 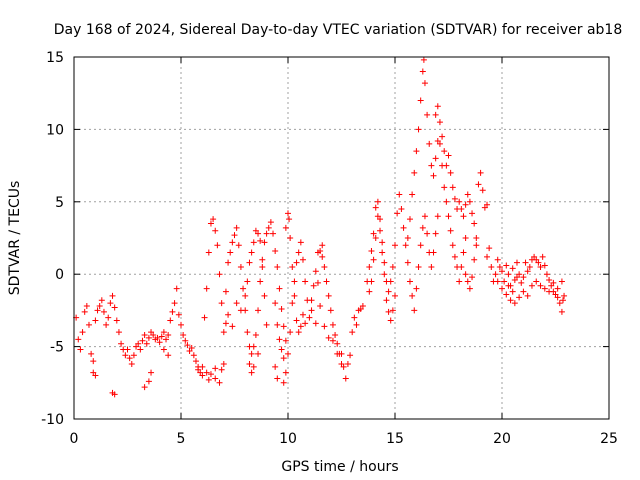 What do you see at coordinates (288, 439) in the screenshot?
I see `x-tick-label: 10` at bounding box center [288, 439].